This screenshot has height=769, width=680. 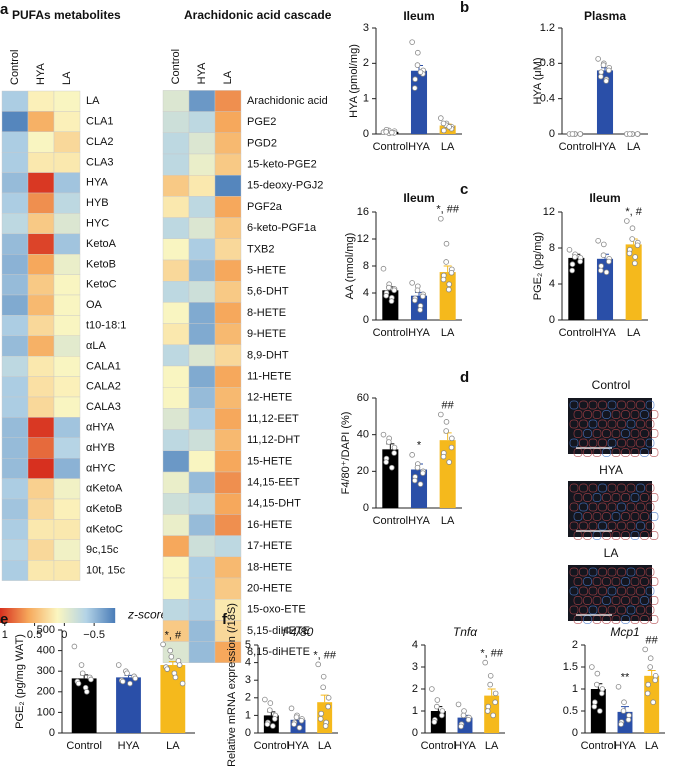 What do you see at coordinates (269, 461) in the screenshot?
I see `row-label: 15-HETE` at bounding box center [269, 461].